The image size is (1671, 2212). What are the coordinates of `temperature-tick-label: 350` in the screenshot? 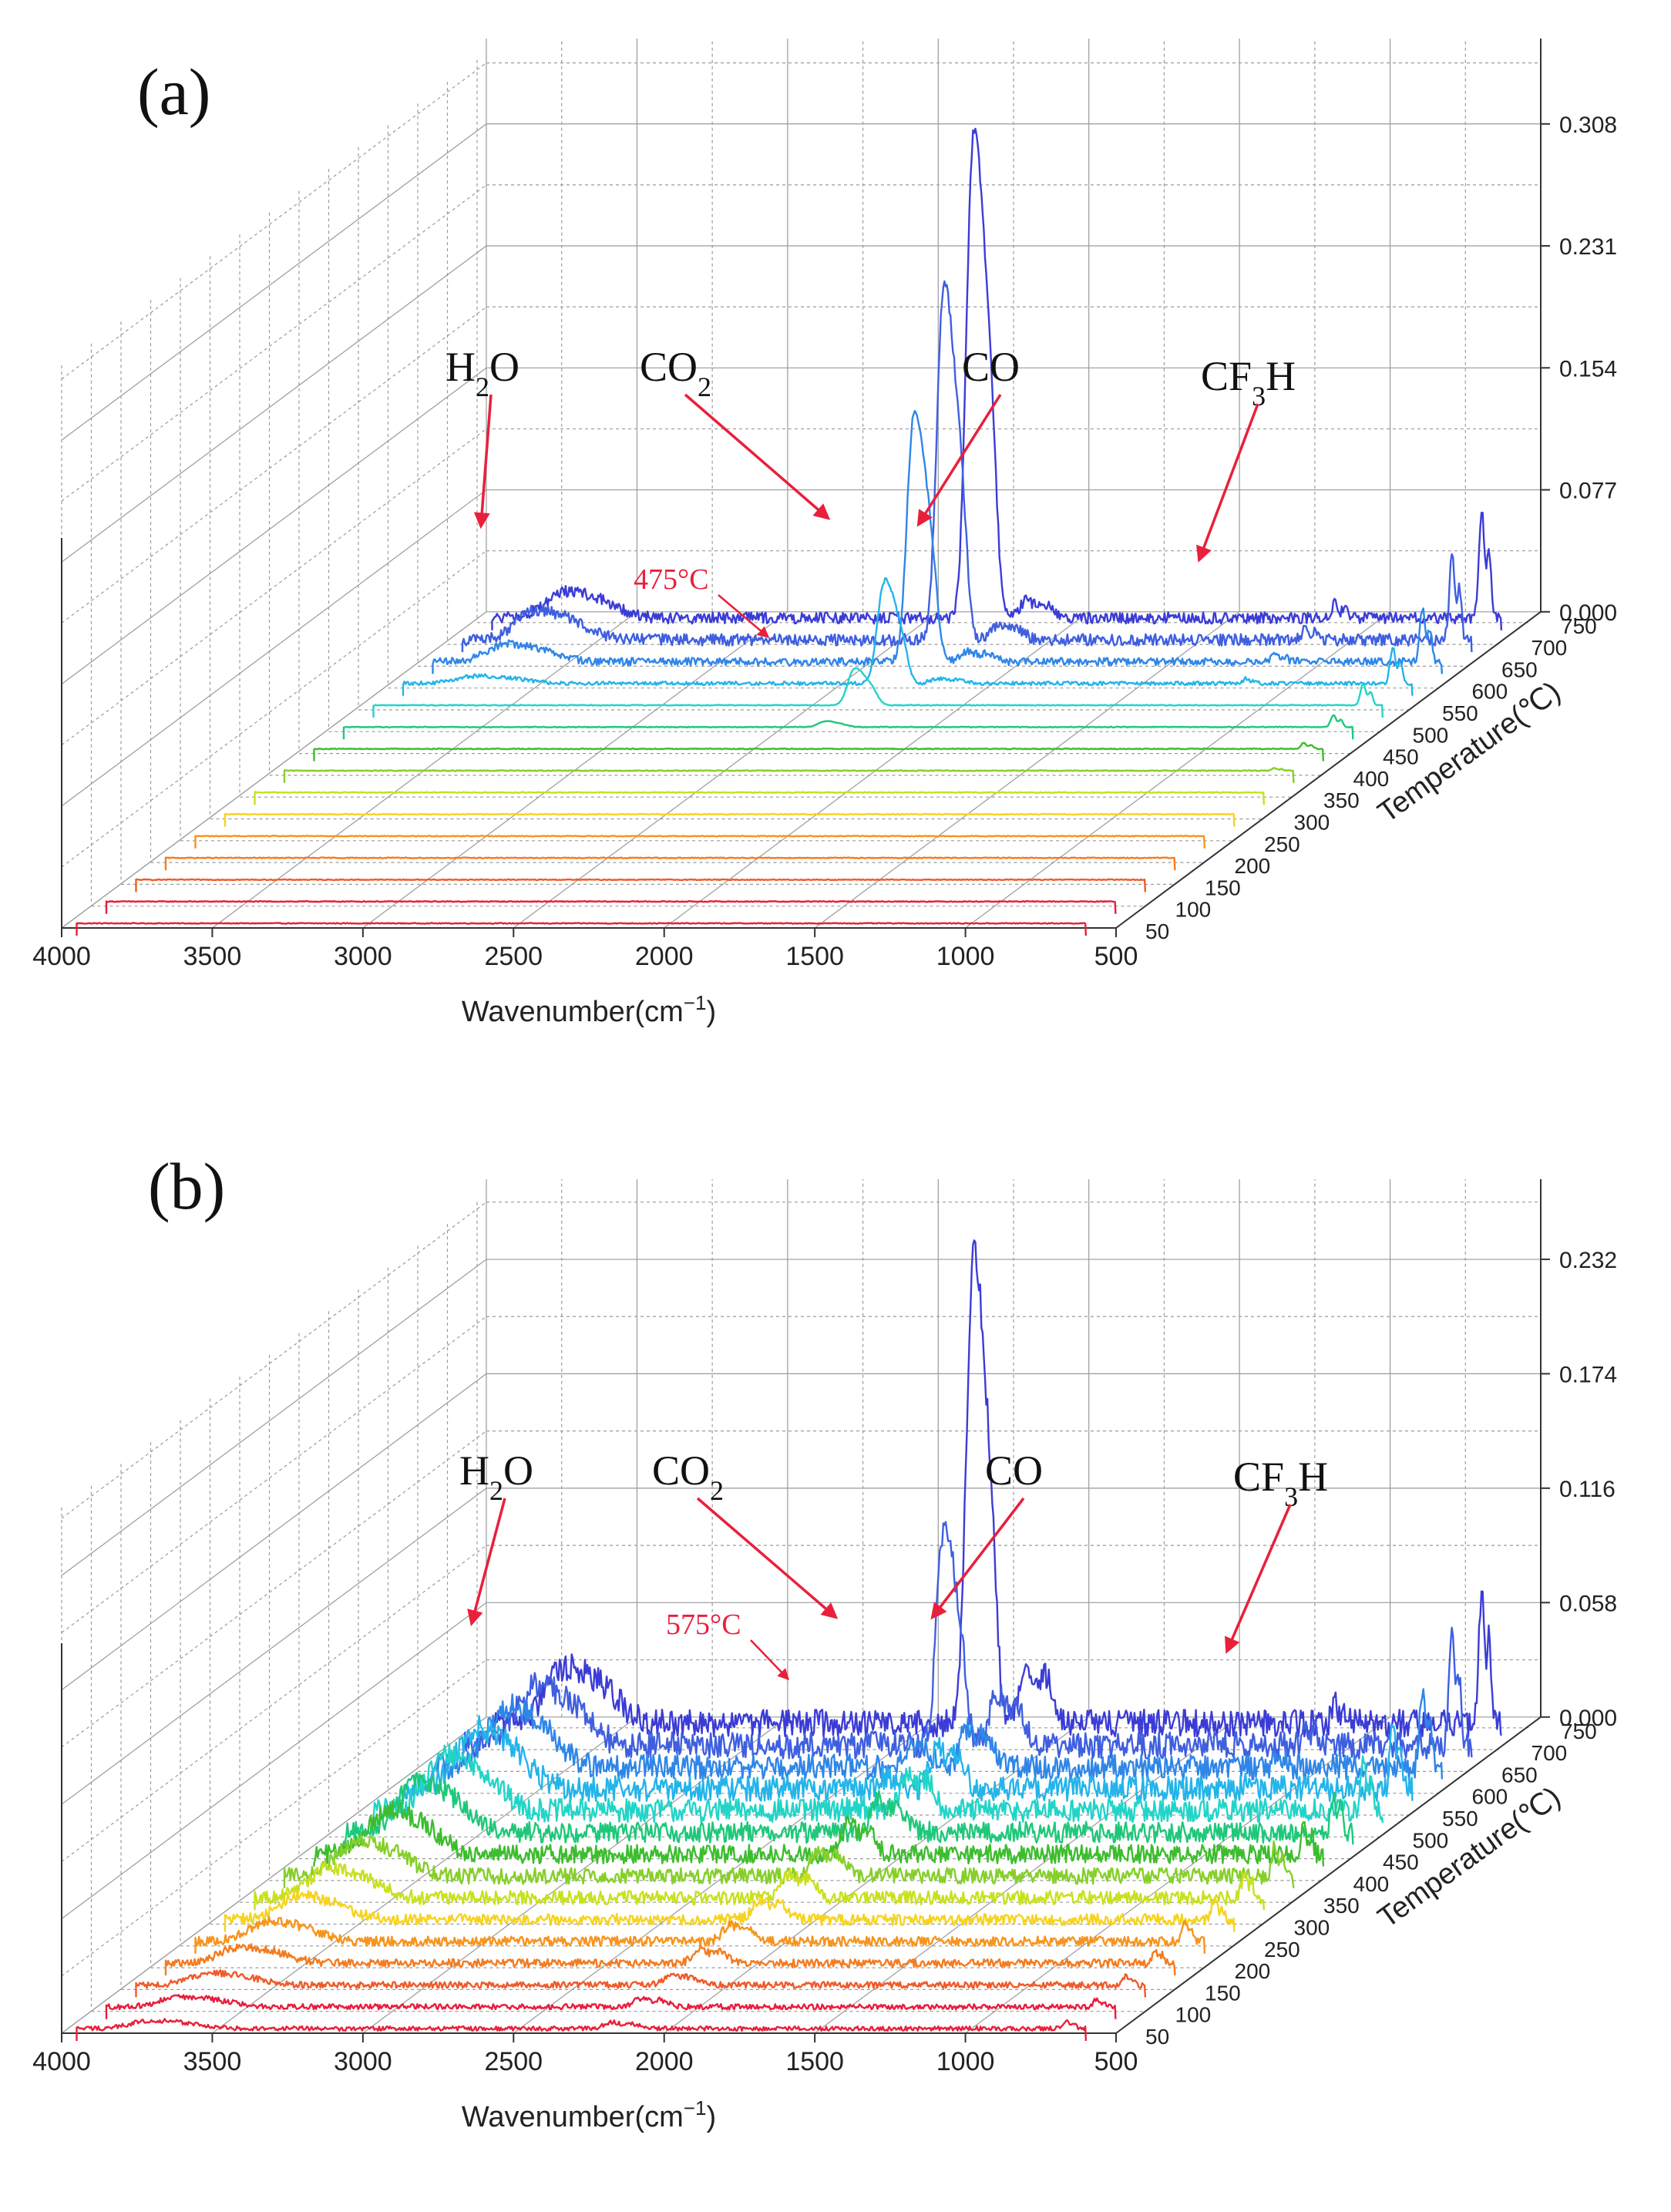 It's located at (1341, 800).